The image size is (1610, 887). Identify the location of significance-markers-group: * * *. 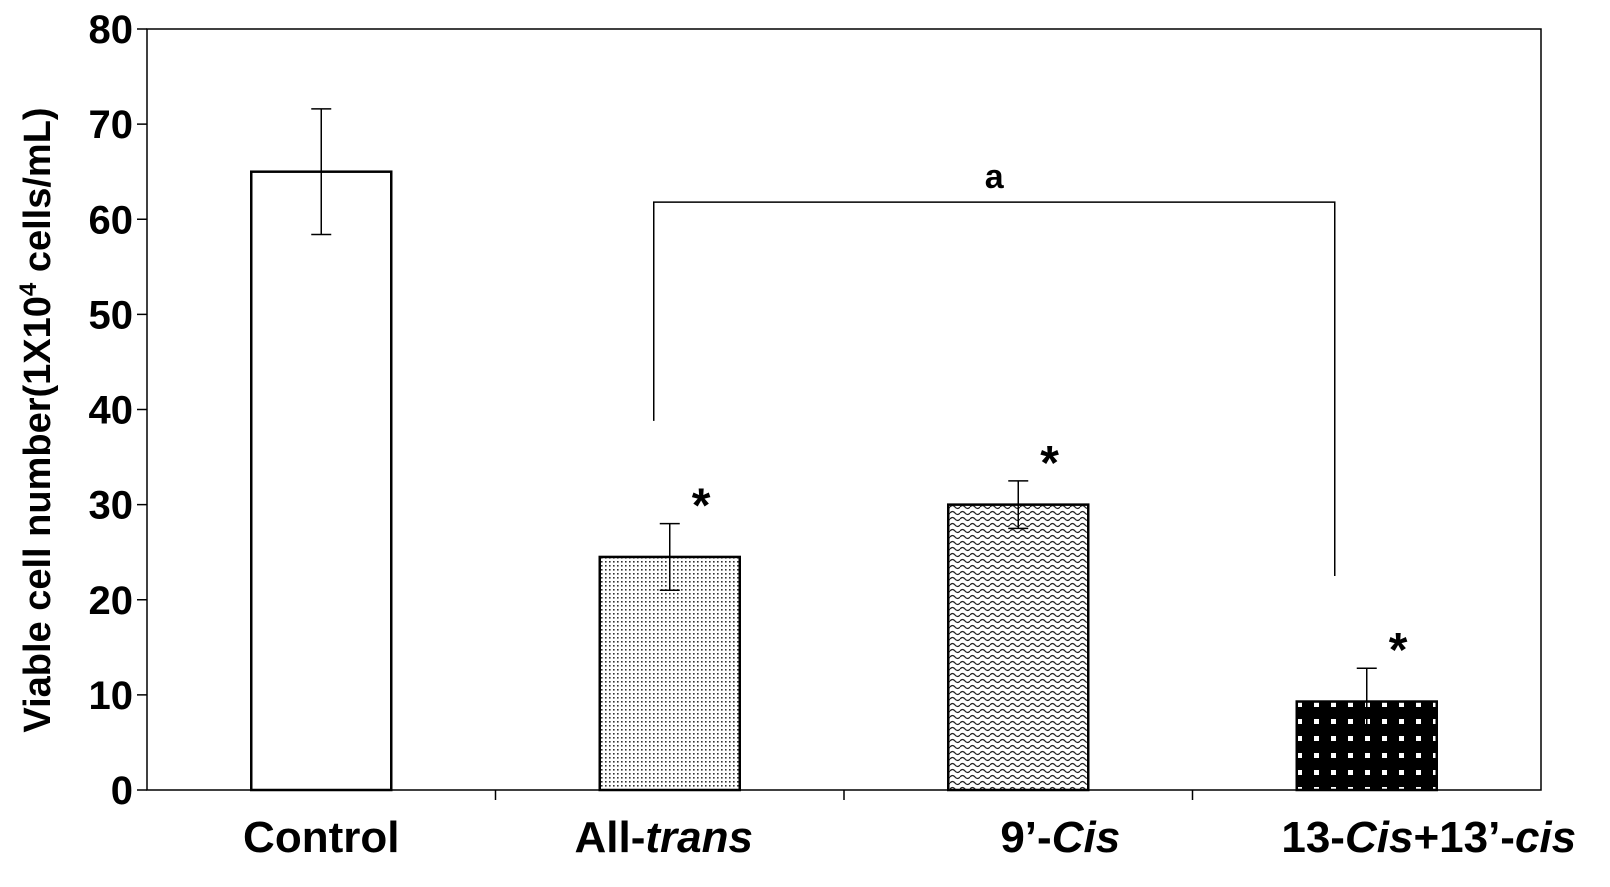
(1050, 557).